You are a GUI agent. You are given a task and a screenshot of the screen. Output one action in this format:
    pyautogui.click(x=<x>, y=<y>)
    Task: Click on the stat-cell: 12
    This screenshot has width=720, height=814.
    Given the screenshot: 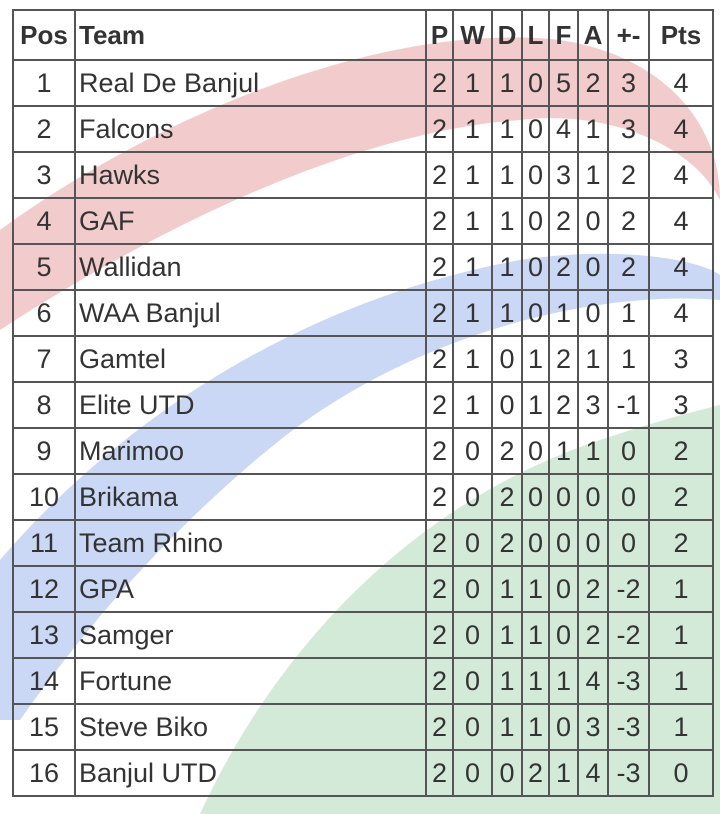 What is the action you would take?
    pyautogui.click(x=44, y=589)
    